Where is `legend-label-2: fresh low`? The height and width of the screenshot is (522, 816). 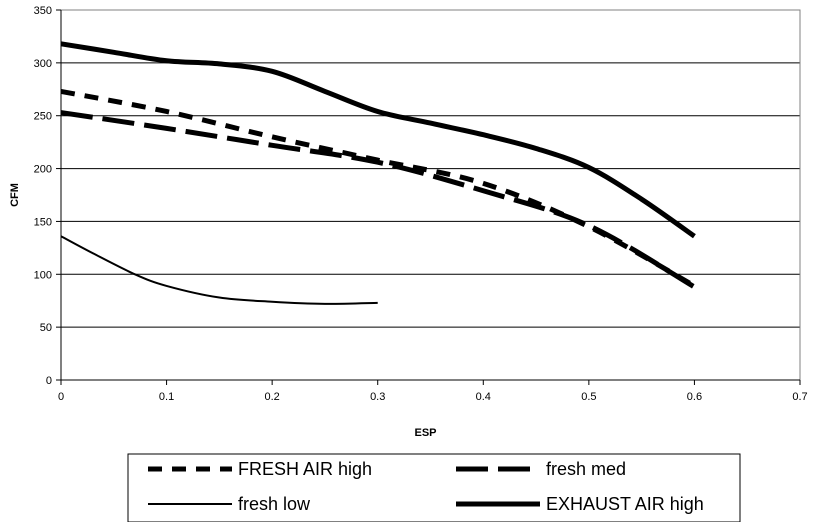 legend-label-2: fresh low is located at coordinates (274, 504).